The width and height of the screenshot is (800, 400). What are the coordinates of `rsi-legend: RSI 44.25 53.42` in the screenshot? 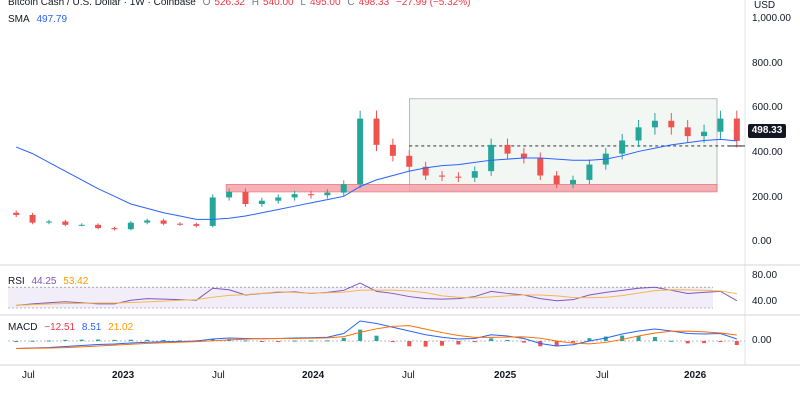 It's located at (50, 281).